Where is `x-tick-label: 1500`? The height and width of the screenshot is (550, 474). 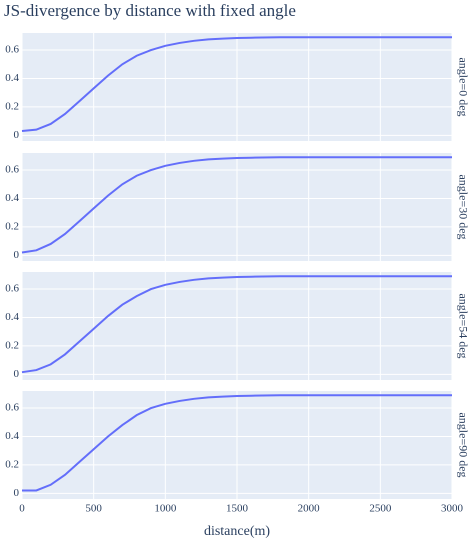 x-tick-label: 1500 is located at coordinates (237, 509).